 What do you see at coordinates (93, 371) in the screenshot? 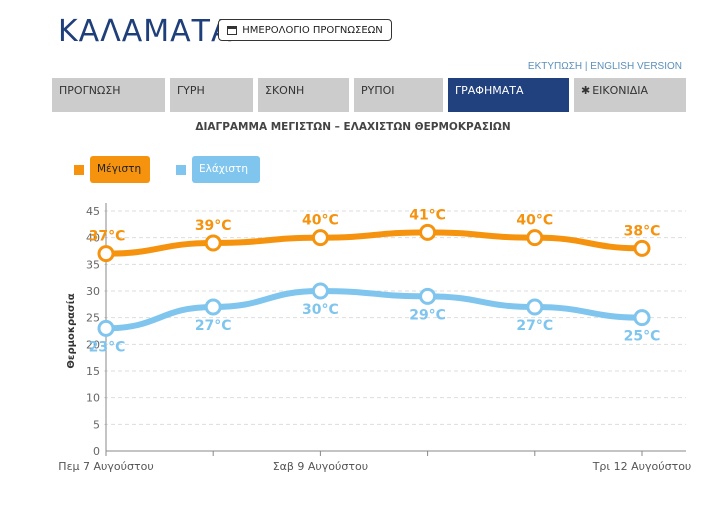
I see `y-tick-label: 15` at bounding box center [93, 371].